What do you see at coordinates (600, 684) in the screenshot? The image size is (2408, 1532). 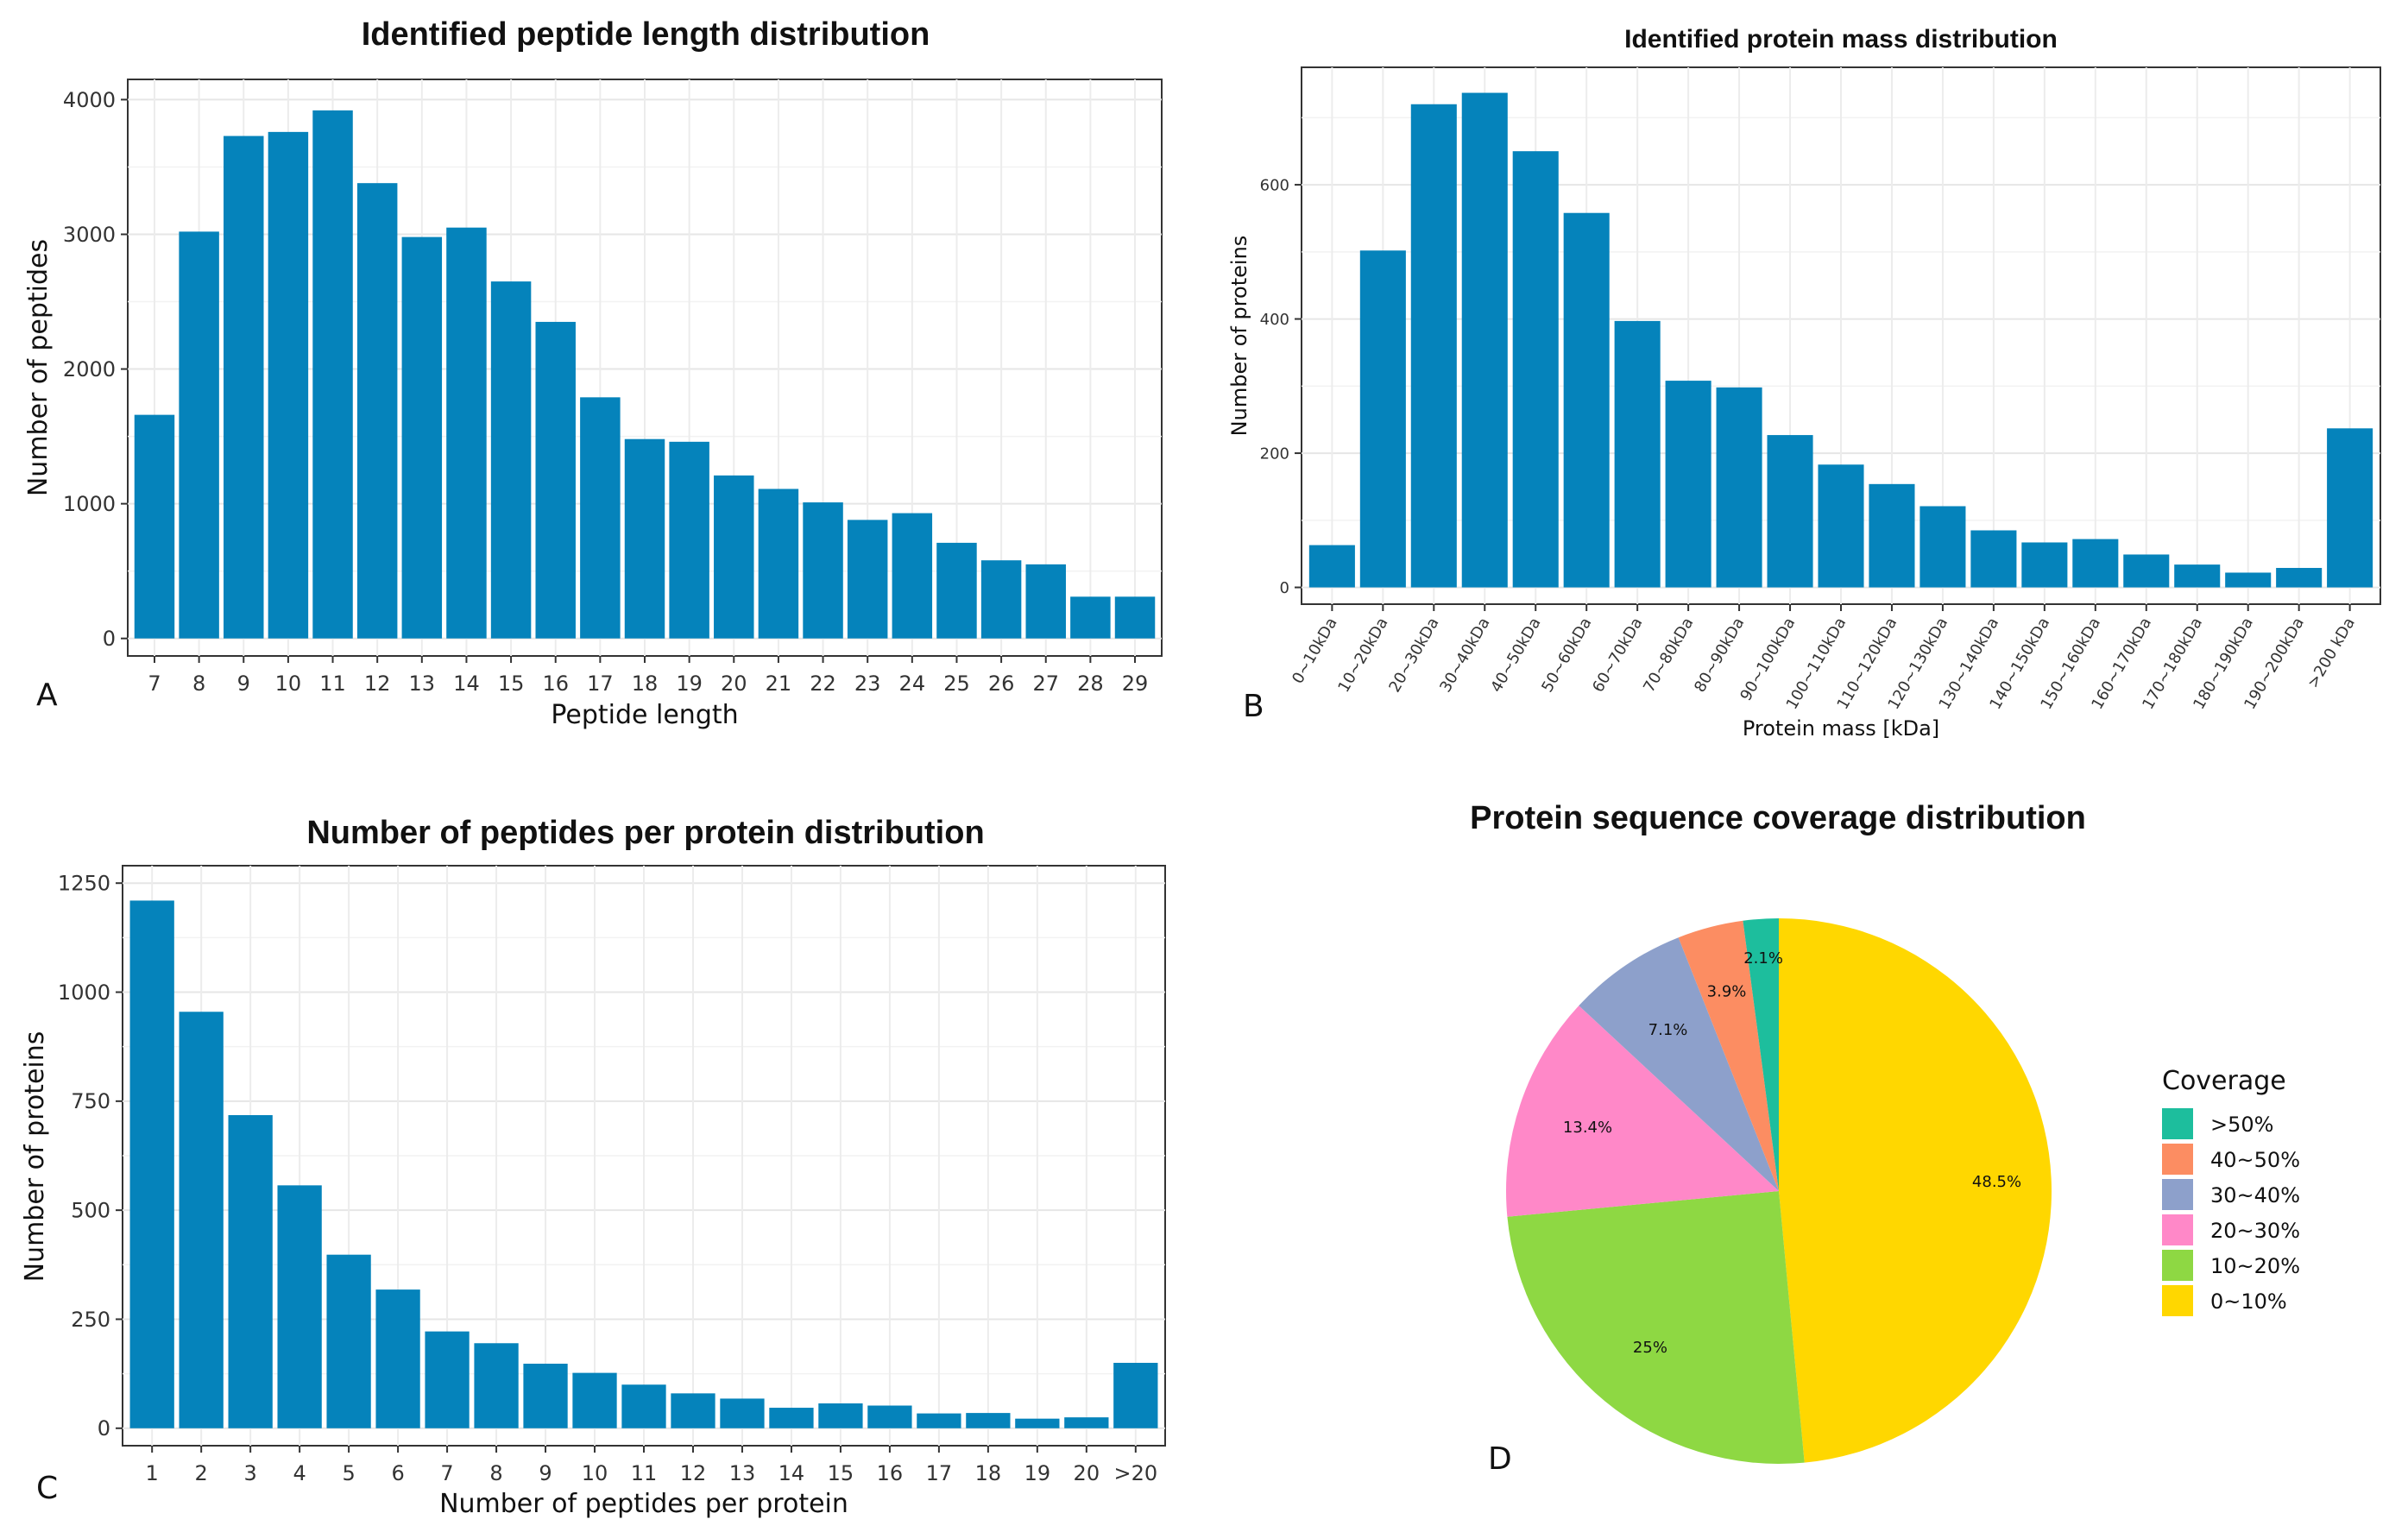 I see `panel-a-xtick-label: 17` at bounding box center [600, 684].